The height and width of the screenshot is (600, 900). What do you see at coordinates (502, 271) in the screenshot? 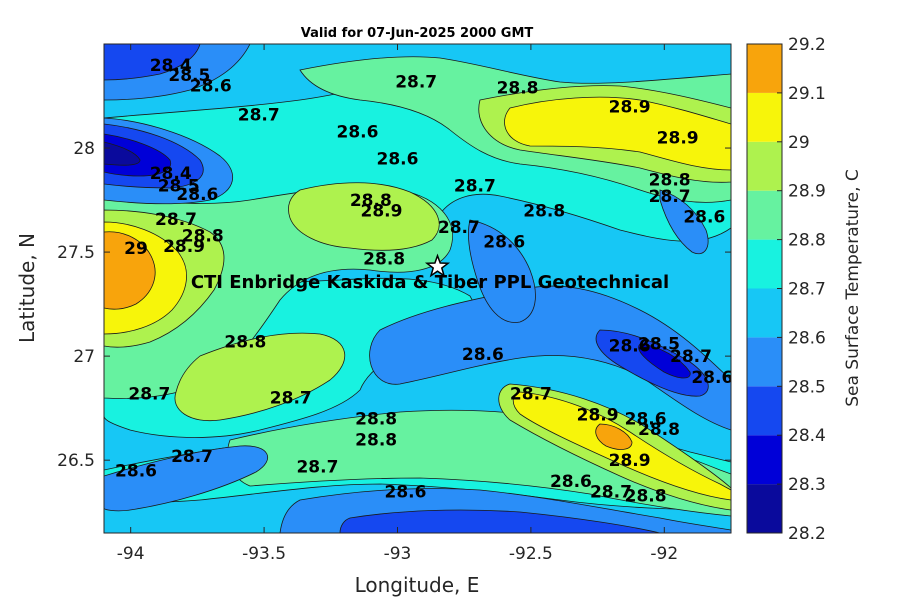
I see `region-28-6-channel` at bounding box center [502, 271].